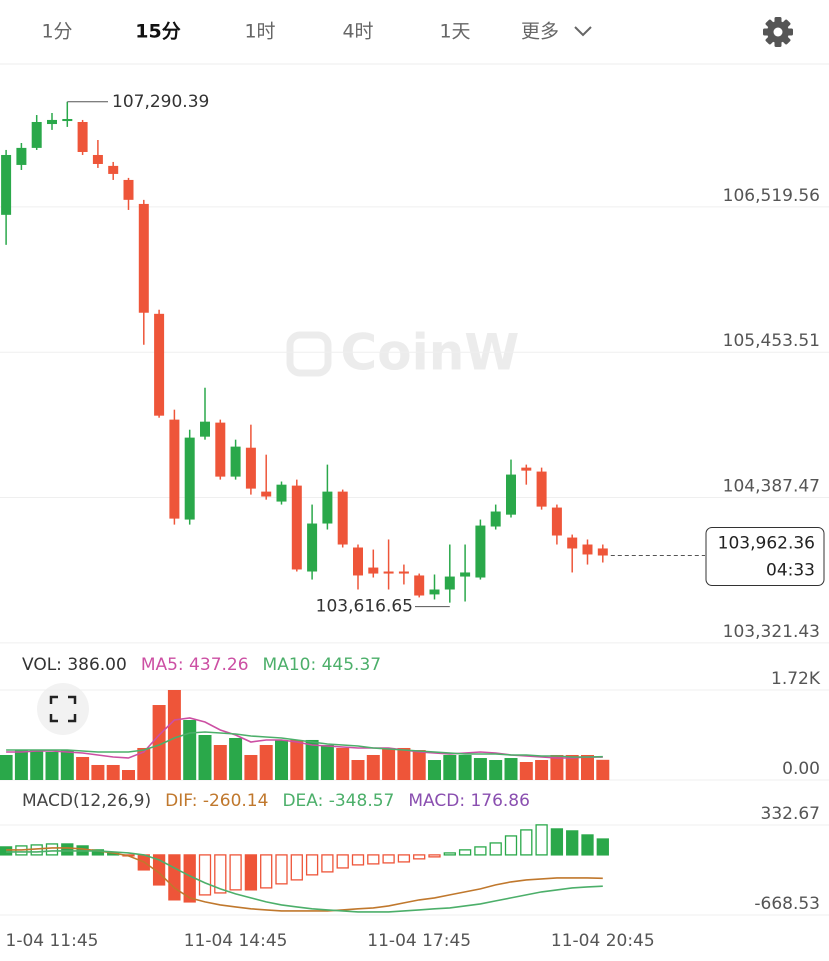 This screenshot has height=961, width=829. What do you see at coordinates (309, 354) in the screenshot?
I see `watermark-logo` at bounding box center [309, 354].